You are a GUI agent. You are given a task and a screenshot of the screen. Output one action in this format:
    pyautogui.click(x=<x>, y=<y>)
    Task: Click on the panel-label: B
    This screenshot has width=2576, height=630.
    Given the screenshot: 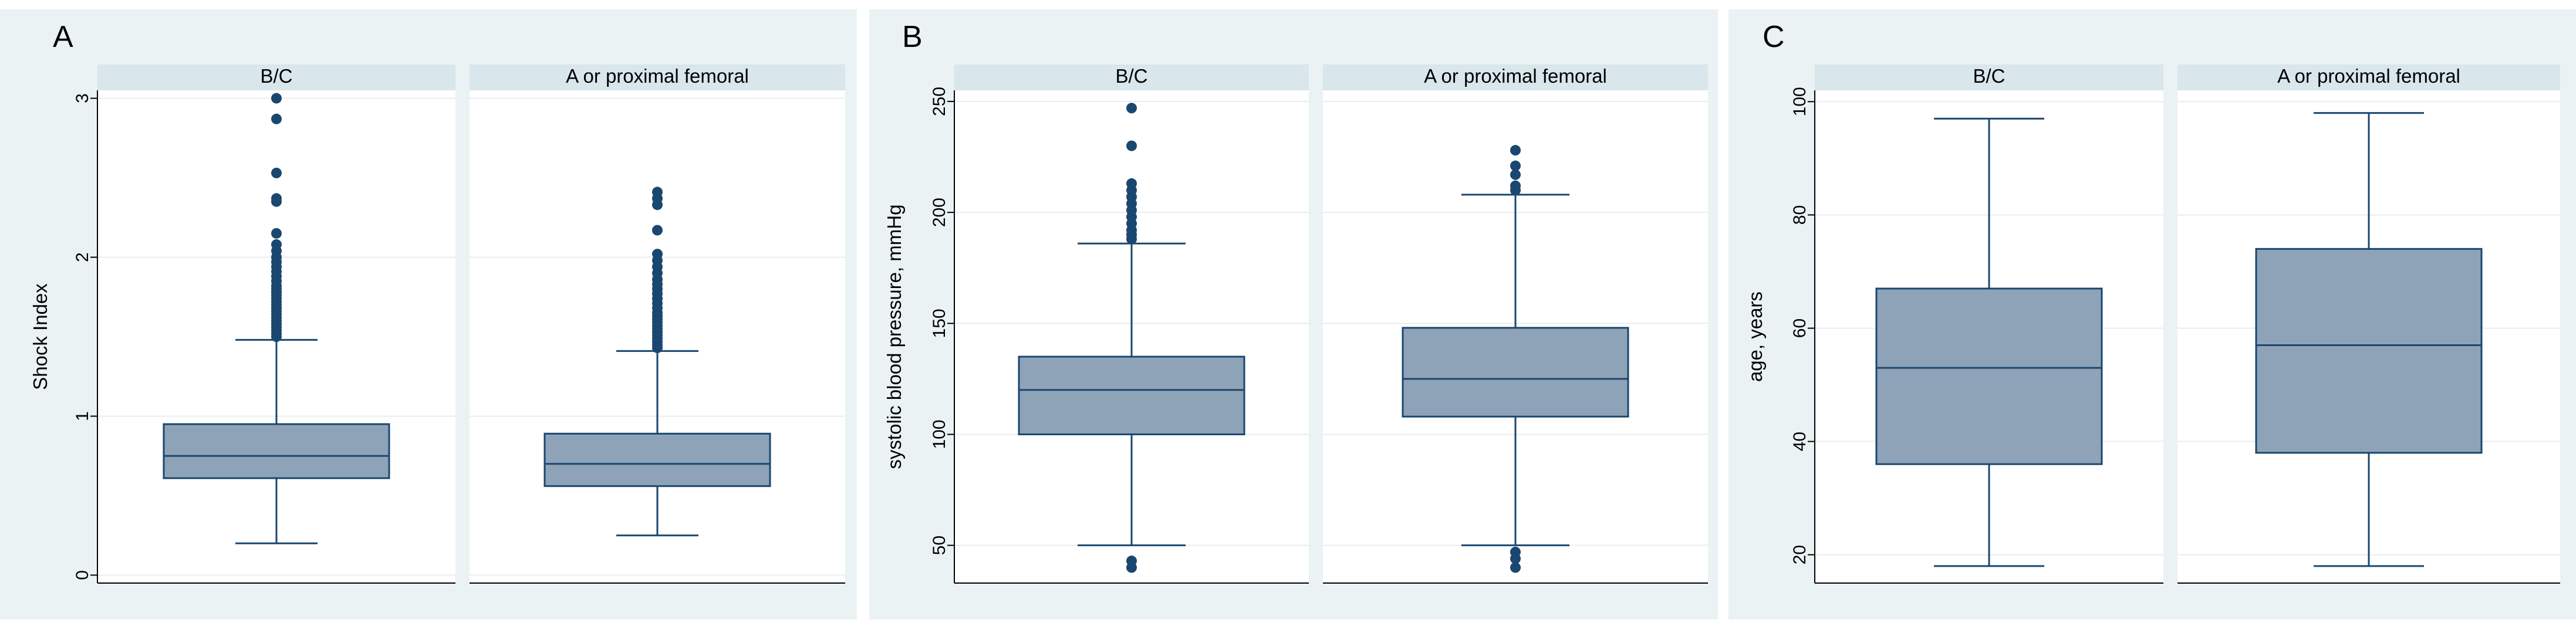 What is the action you would take?
    pyautogui.click(x=912, y=37)
    